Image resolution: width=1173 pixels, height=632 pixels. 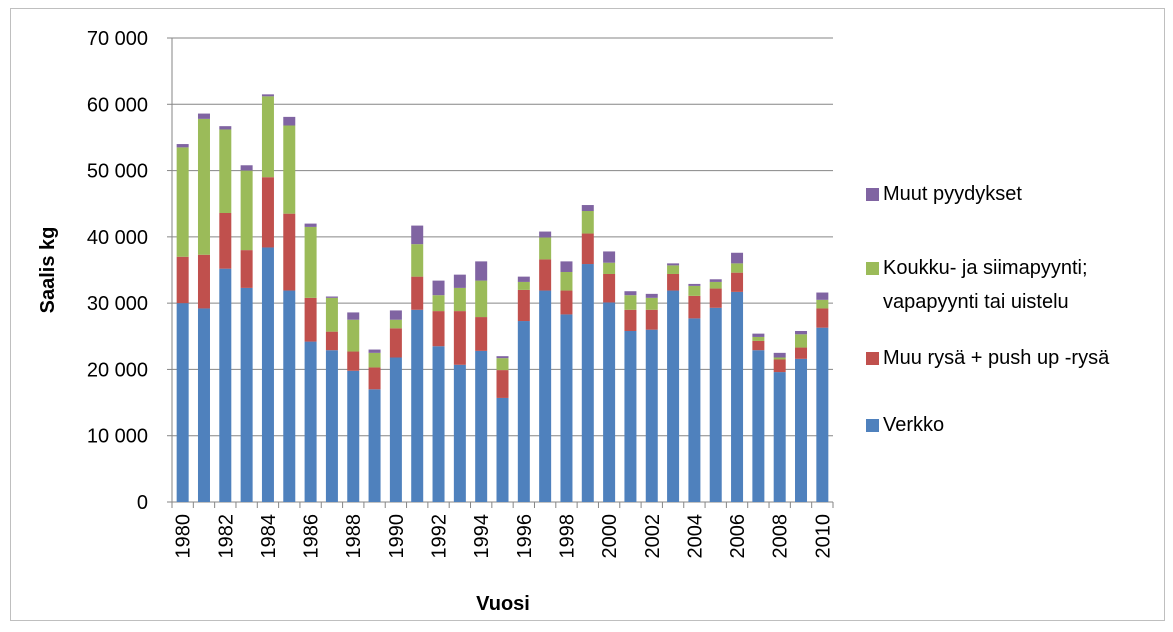 I want to click on x-tick-label: 2008, so click(x=781, y=536).